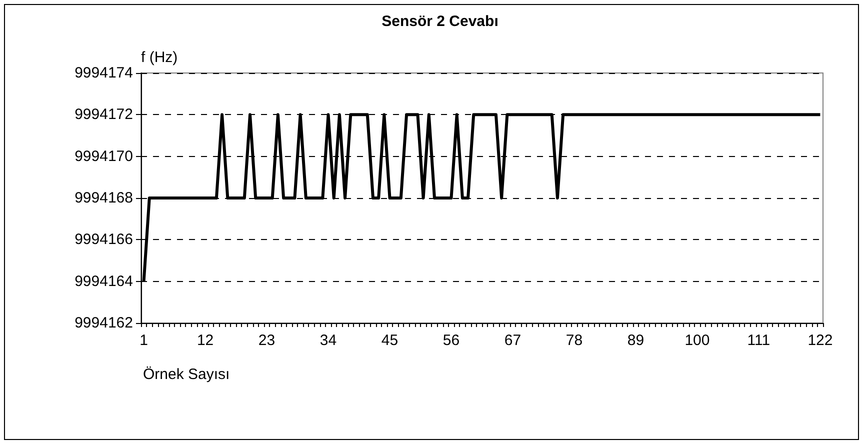 The image size is (866, 448). Describe the element at coordinates (574, 340) in the screenshot. I see `x-tick-label: 78` at that location.